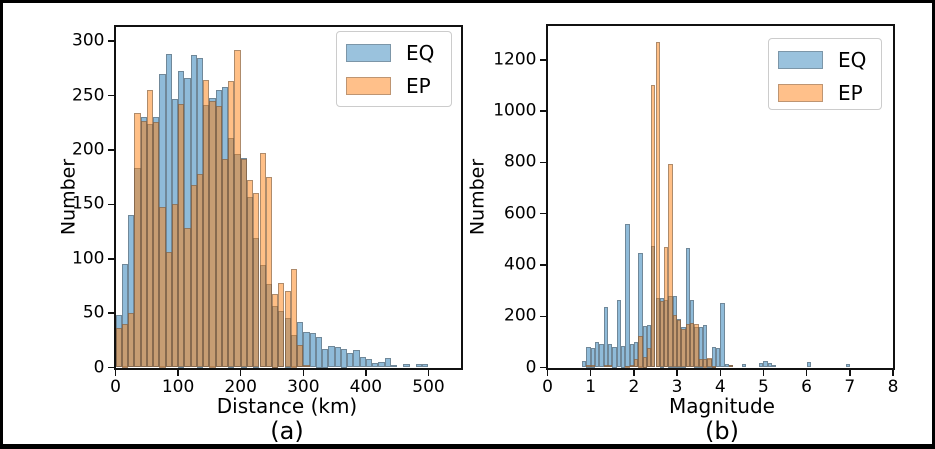 The width and height of the screenshot is (935, 449). What do you see at coordinates (477, 197) in the screenshot?
I see `panel-b-y-axis-label: Number` at bounding box center [477, 197].